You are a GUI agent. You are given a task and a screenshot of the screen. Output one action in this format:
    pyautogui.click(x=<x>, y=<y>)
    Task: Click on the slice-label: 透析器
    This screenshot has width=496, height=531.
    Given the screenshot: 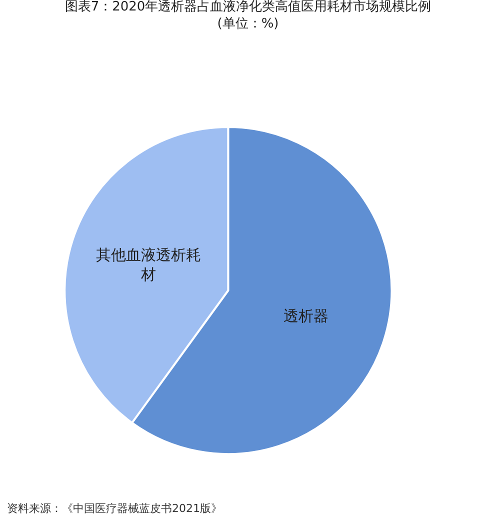 What is the action you would take?
    pyautogui.click(x=305, y=315)
    